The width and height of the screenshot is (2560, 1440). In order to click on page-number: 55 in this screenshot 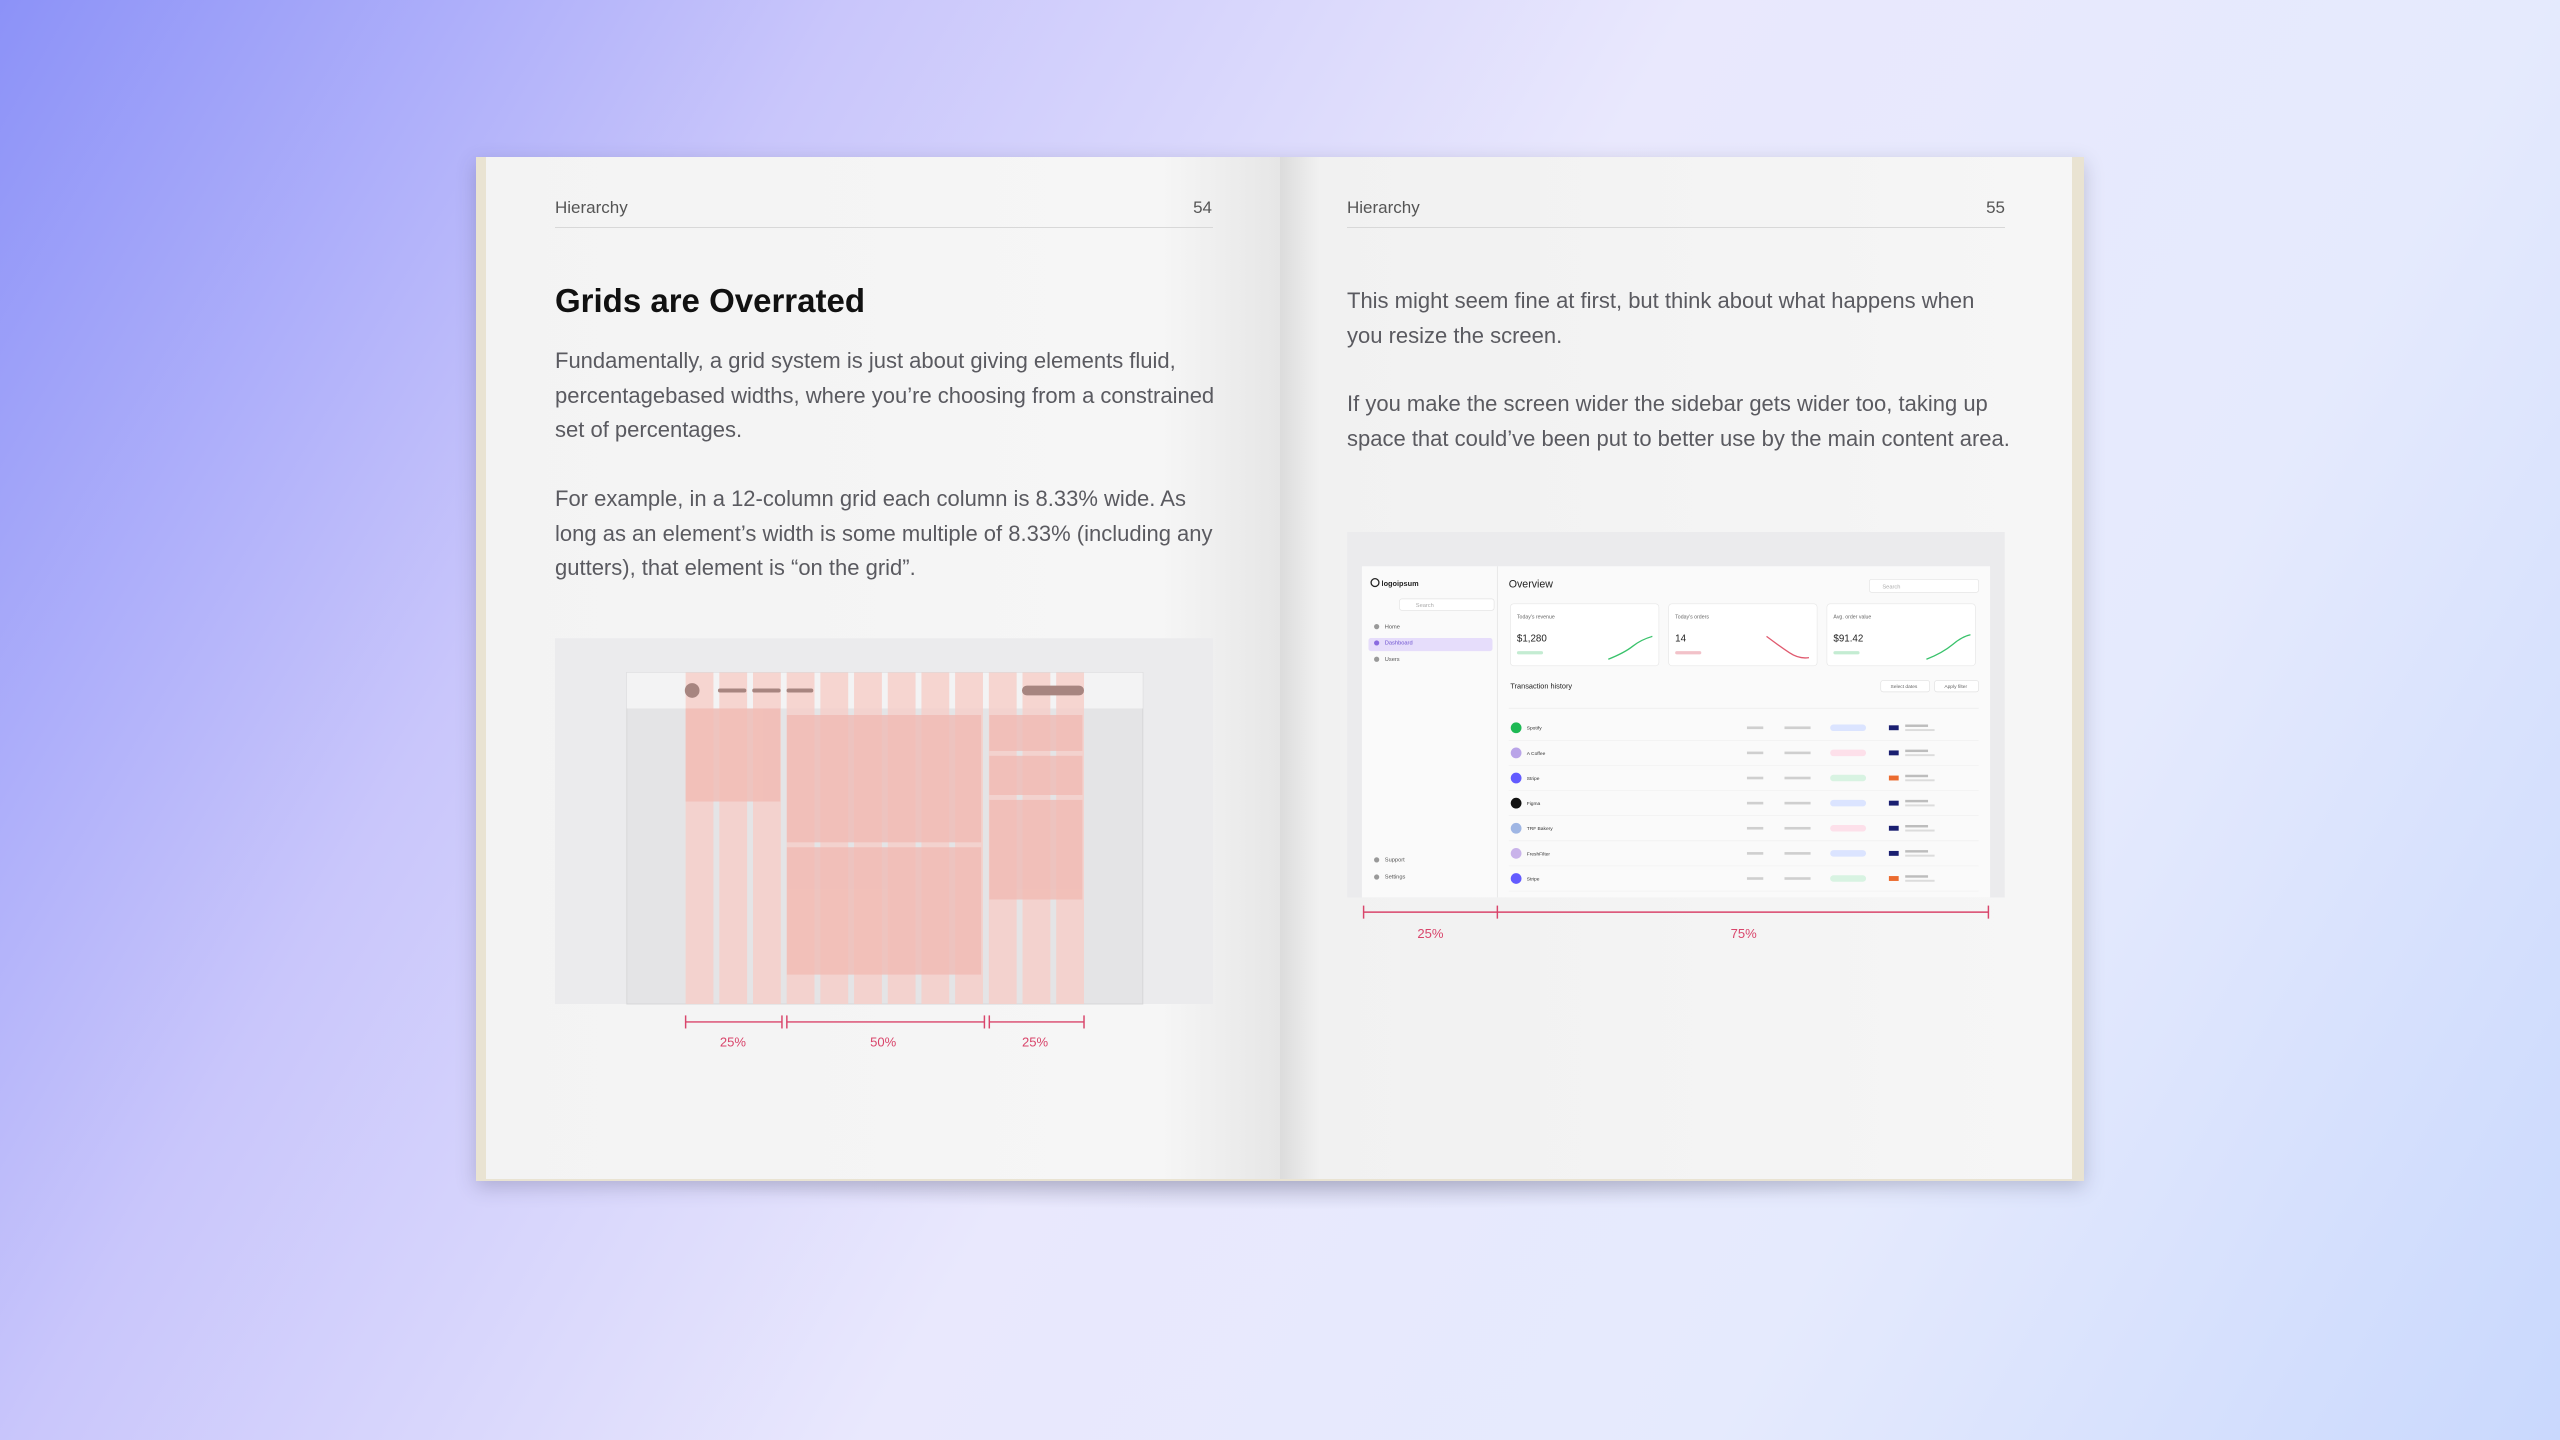, I will do `click(1995, 207)`.